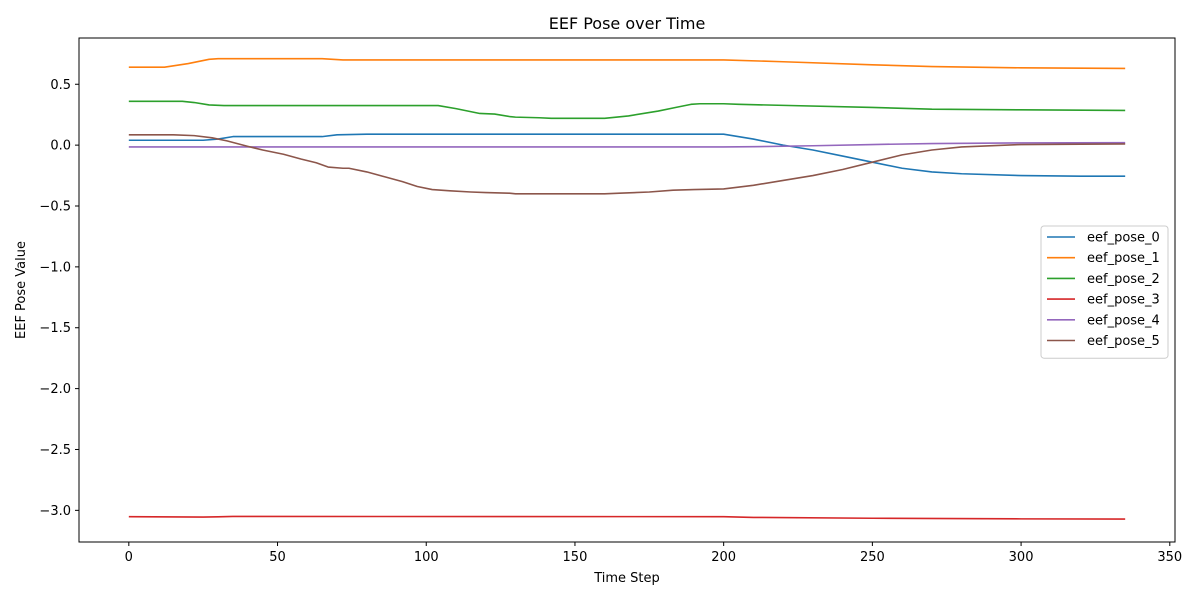 The height and width of the screenshot is (600, 1200). Describe the element at coordinates (55, 328) in the screenshot. I see `y-tick-label: −1.5` at that location.